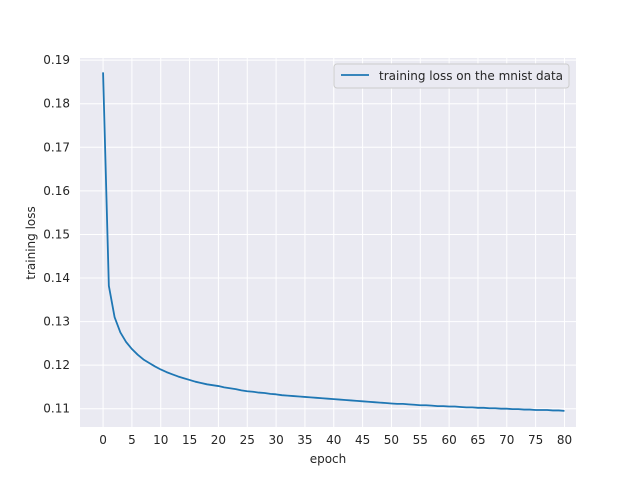 This screenshot has width=640, height=480. Describe the element at coordinates (564, 440) in the screenshot. I see `x-tick-label: 80` at that location.